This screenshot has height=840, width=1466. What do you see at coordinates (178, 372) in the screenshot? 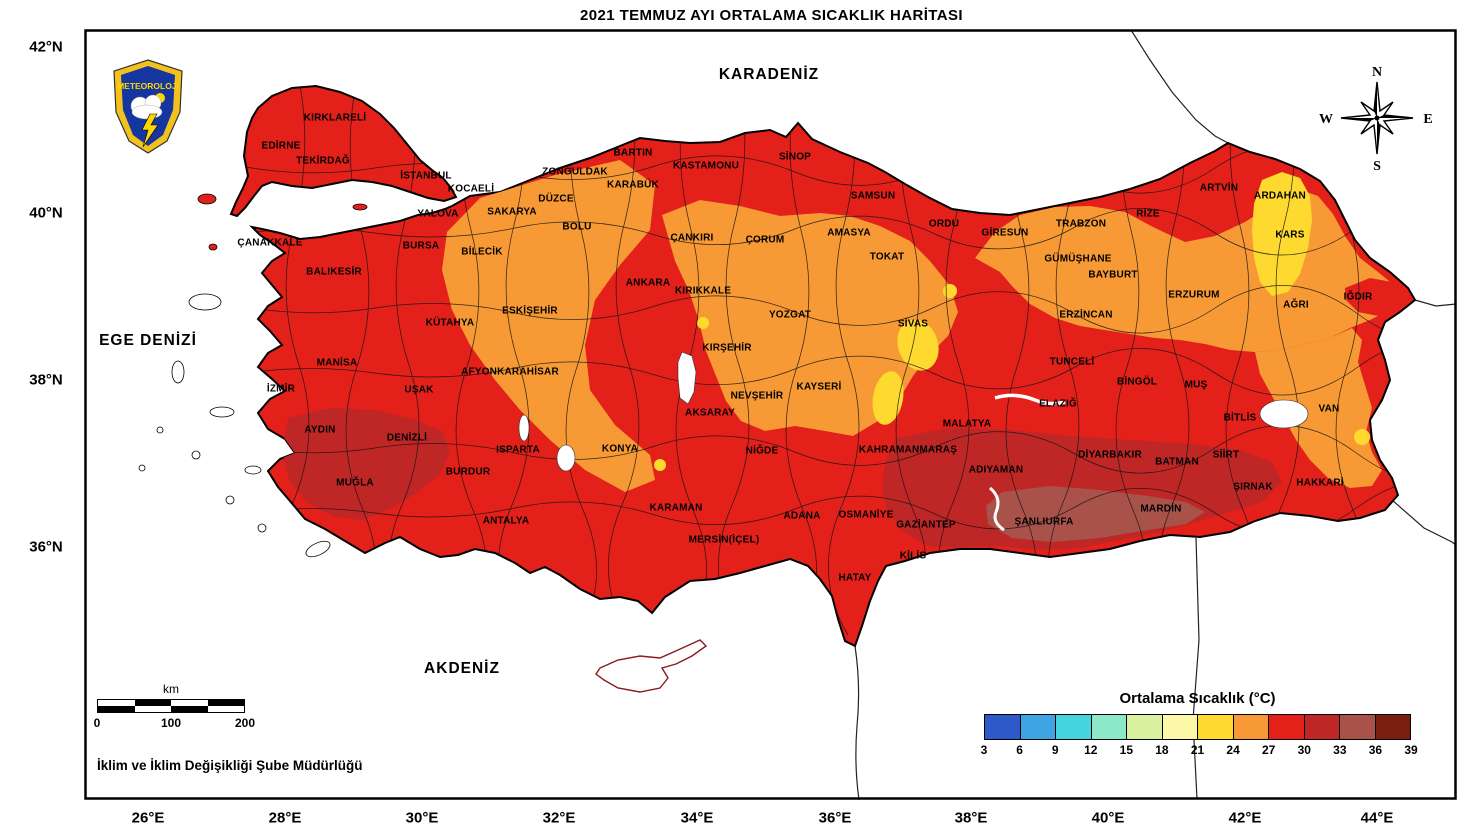
I see `island-chios` at bounding box center [178, 372].